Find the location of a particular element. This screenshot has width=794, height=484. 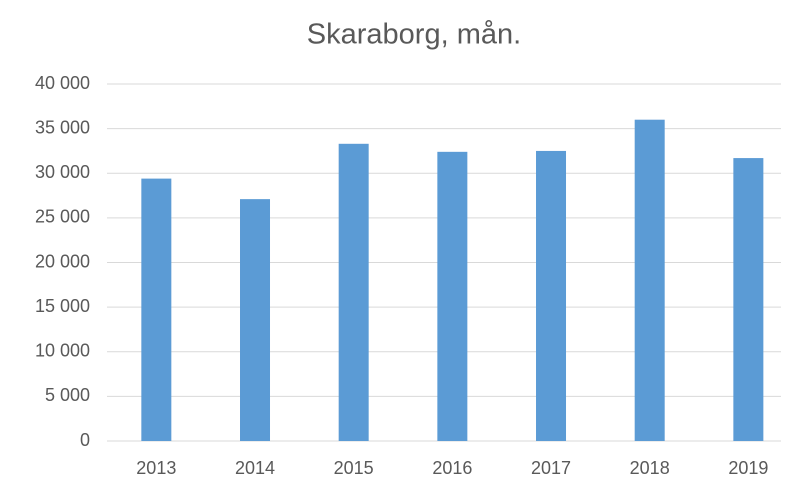

x-tick-label: 2019 is located at coordinates (748, 468).